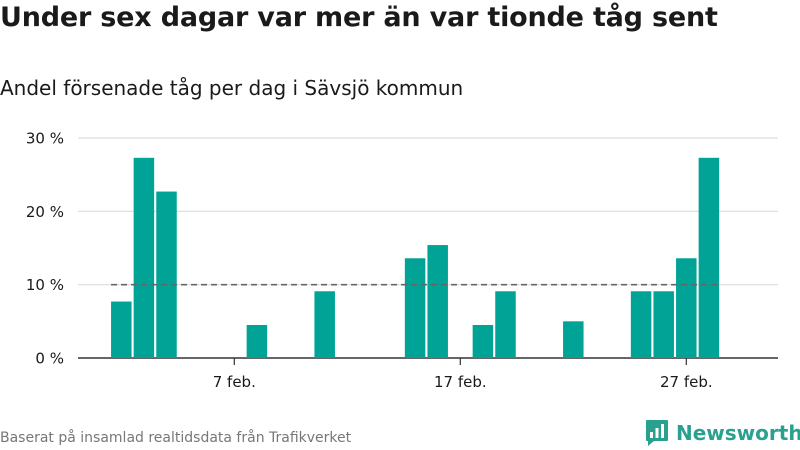  I want to click on x-tick-label: 7 feb., so click(234, 382).